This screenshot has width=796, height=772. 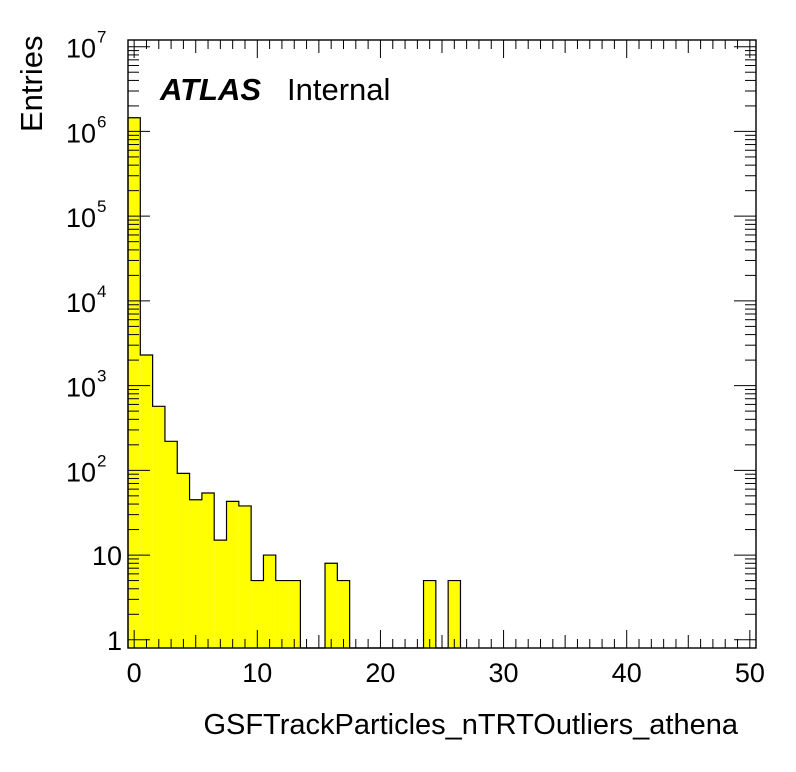 I want to click on y-tick-exponent: 7, so click(x=101, y=37).